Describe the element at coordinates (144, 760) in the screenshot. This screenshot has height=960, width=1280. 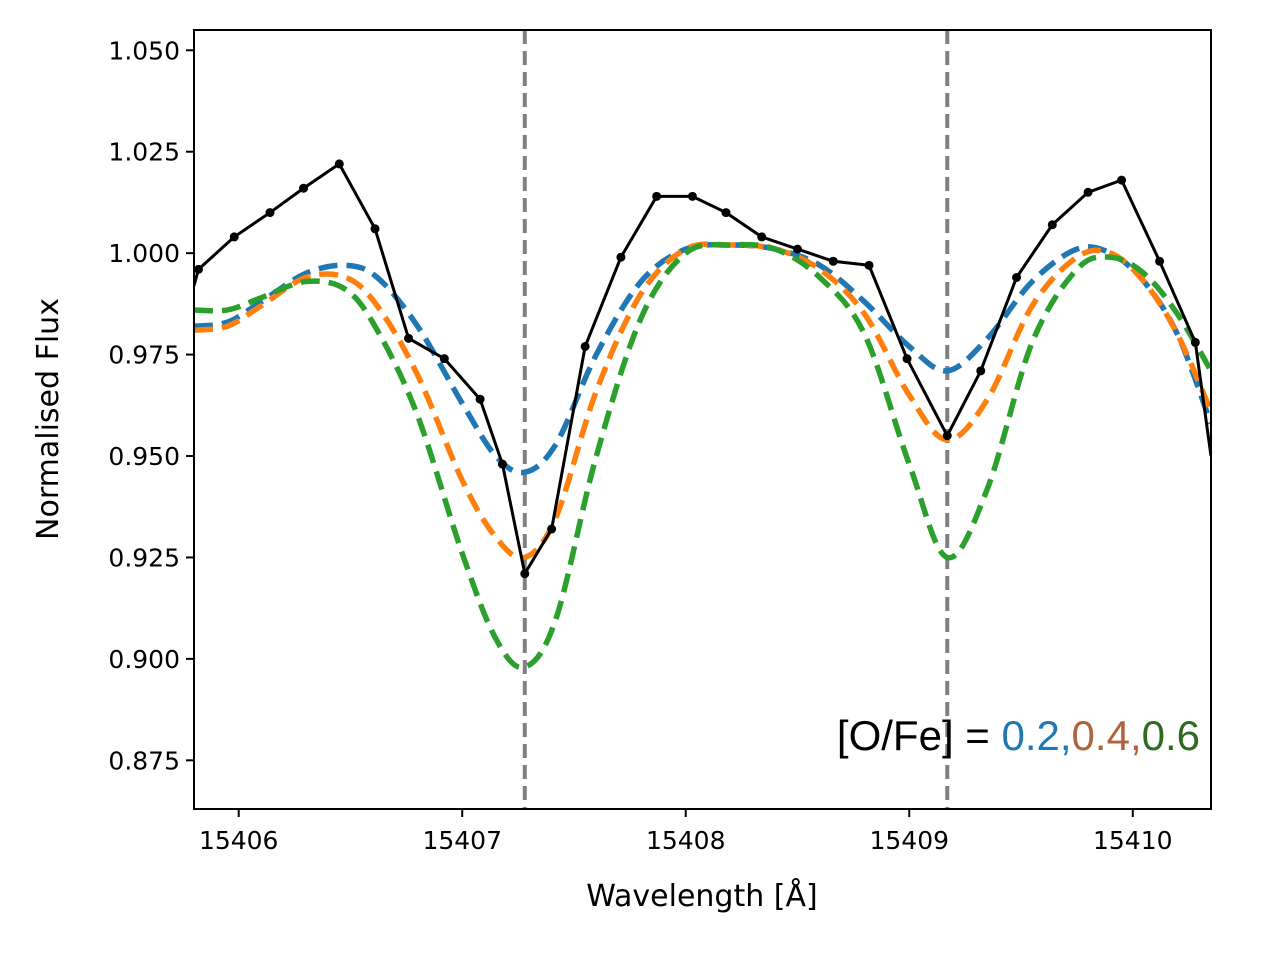
I see `y-tick-label: 0.875` at that location.